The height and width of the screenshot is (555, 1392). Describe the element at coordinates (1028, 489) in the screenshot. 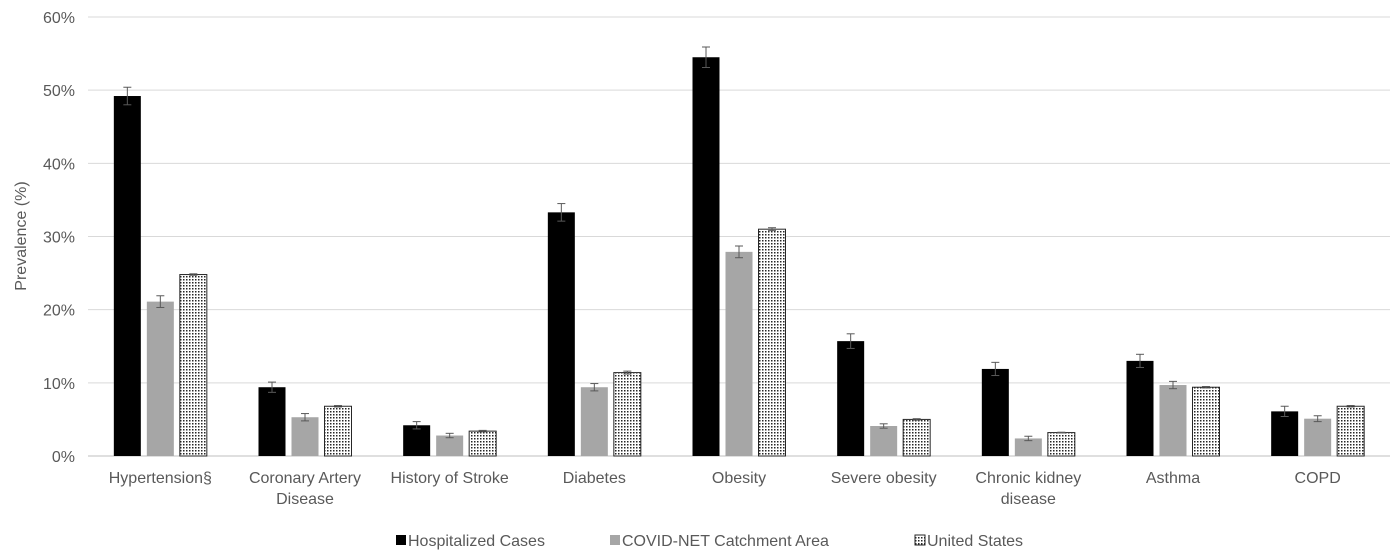

I see `x-category-label: Chronic kidney disease` at that location.